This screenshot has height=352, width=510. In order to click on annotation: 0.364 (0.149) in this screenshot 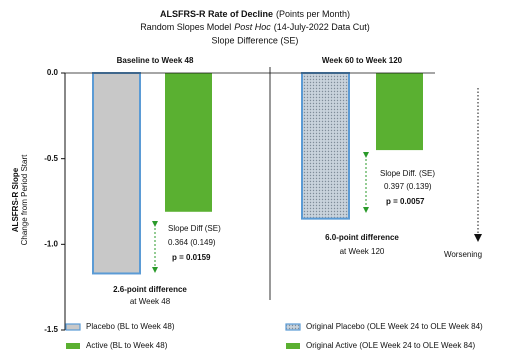, I will do `click(192, 242)`.